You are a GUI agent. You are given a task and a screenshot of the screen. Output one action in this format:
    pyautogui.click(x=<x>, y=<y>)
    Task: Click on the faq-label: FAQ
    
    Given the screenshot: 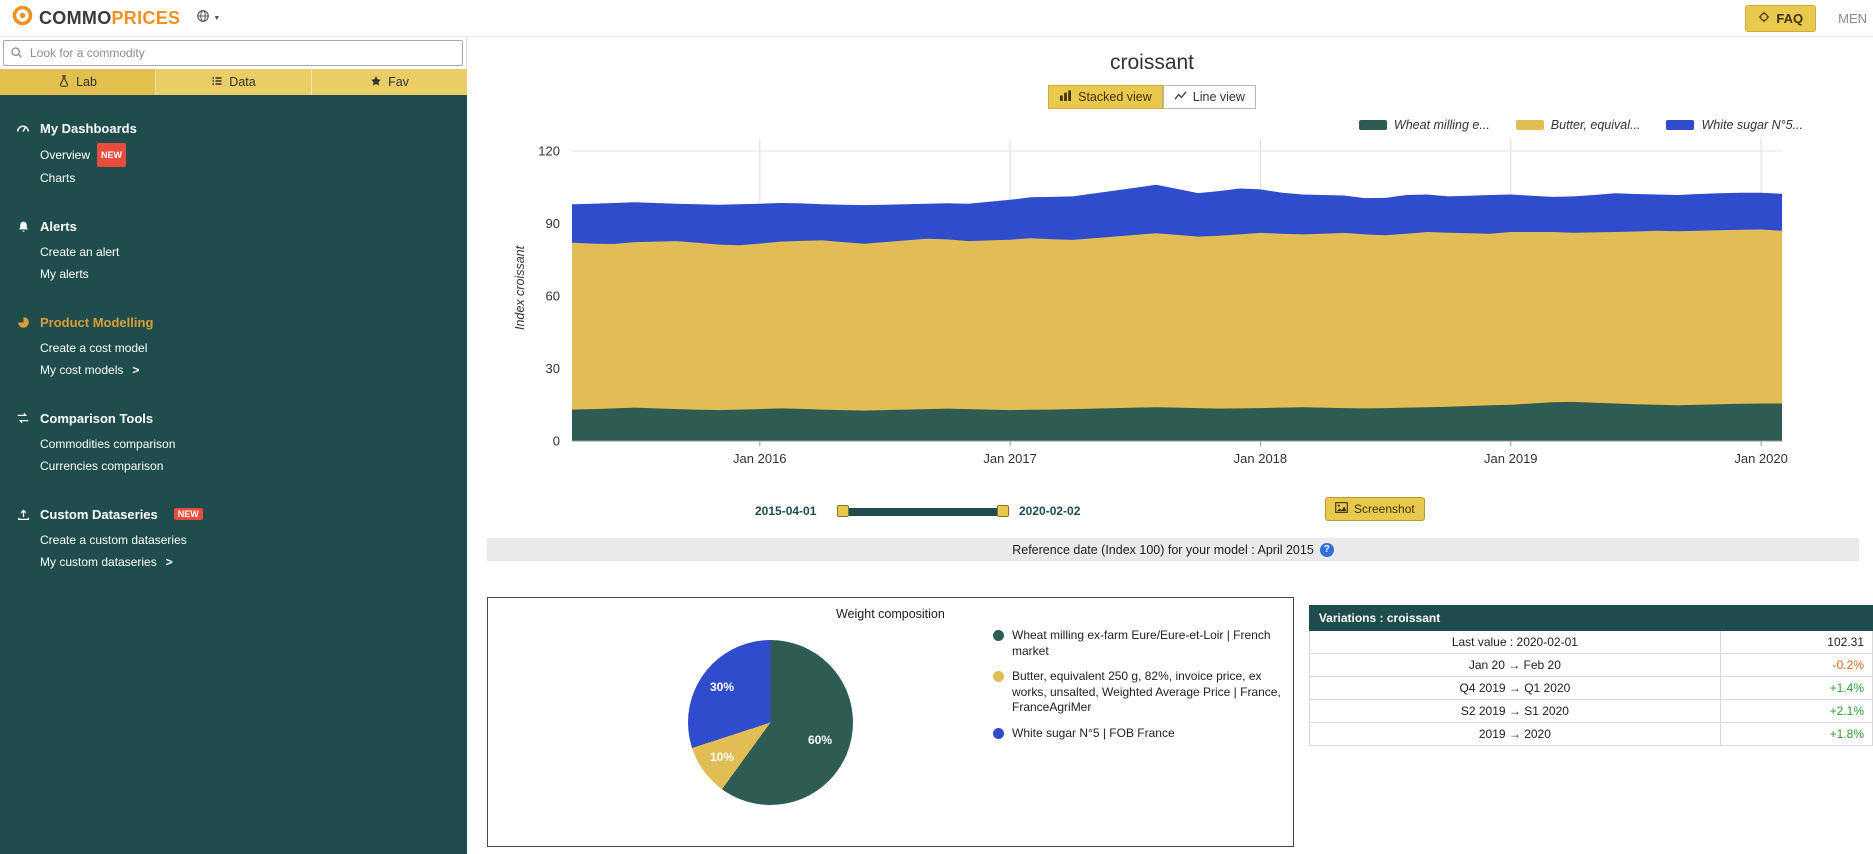 What is the action you would take?
    pyautogui.click(x=1790, y=18)
    